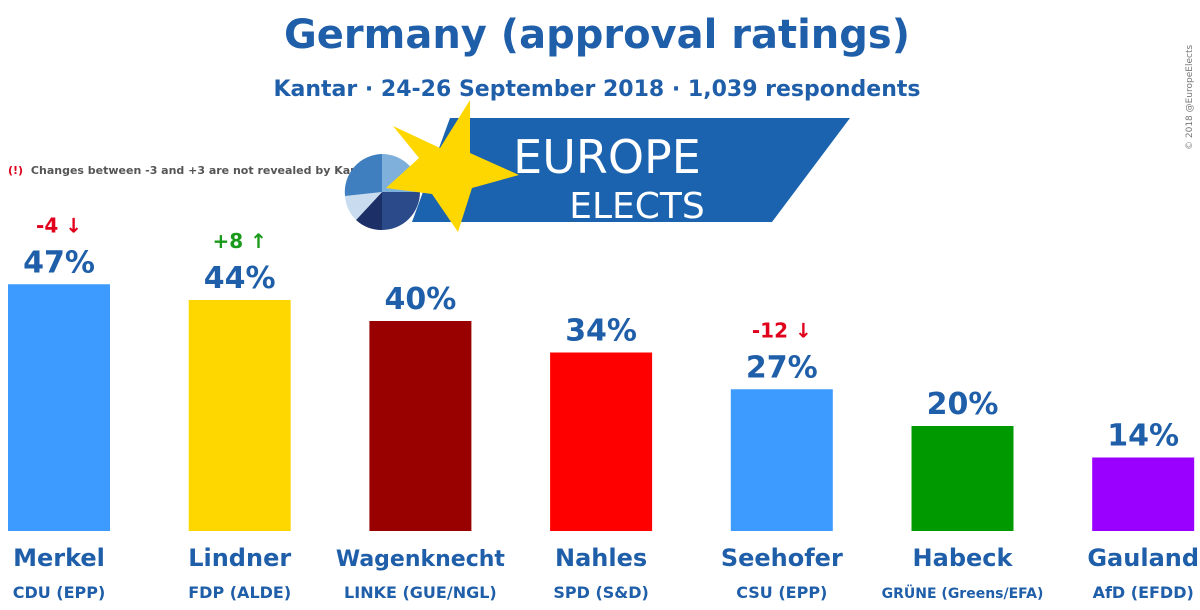 Image resolution: width=1200 pixels, height=610 pixels. Describe the element at coordinates (59, 262) in the screenshot. I see `value-label: 47%` at that location.